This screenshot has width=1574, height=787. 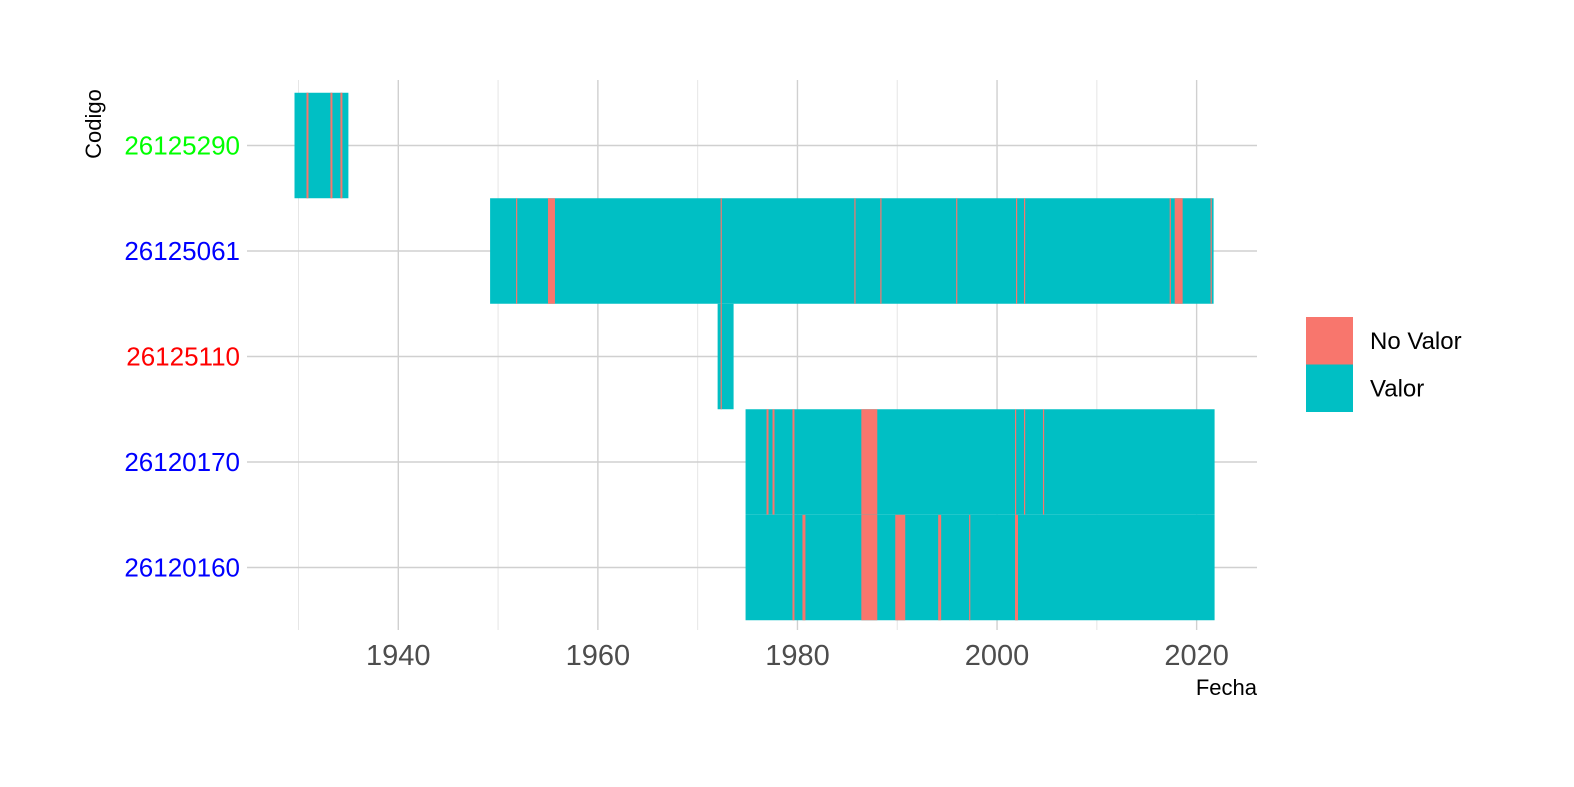 I want to click on y-tick-label: 26125110, so click(x=183, y=357).